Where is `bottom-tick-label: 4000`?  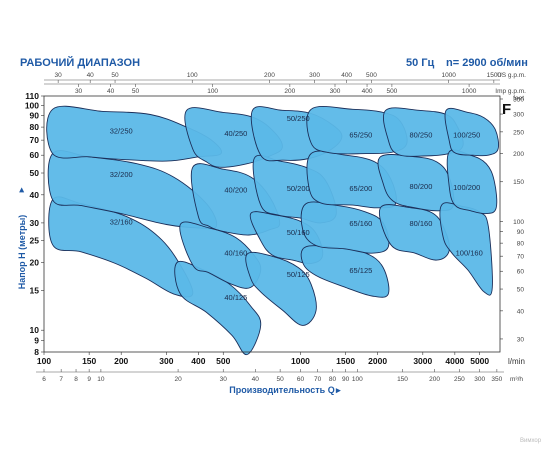
bottom-tick-label: 4000 is located at coordinates (454, 361).